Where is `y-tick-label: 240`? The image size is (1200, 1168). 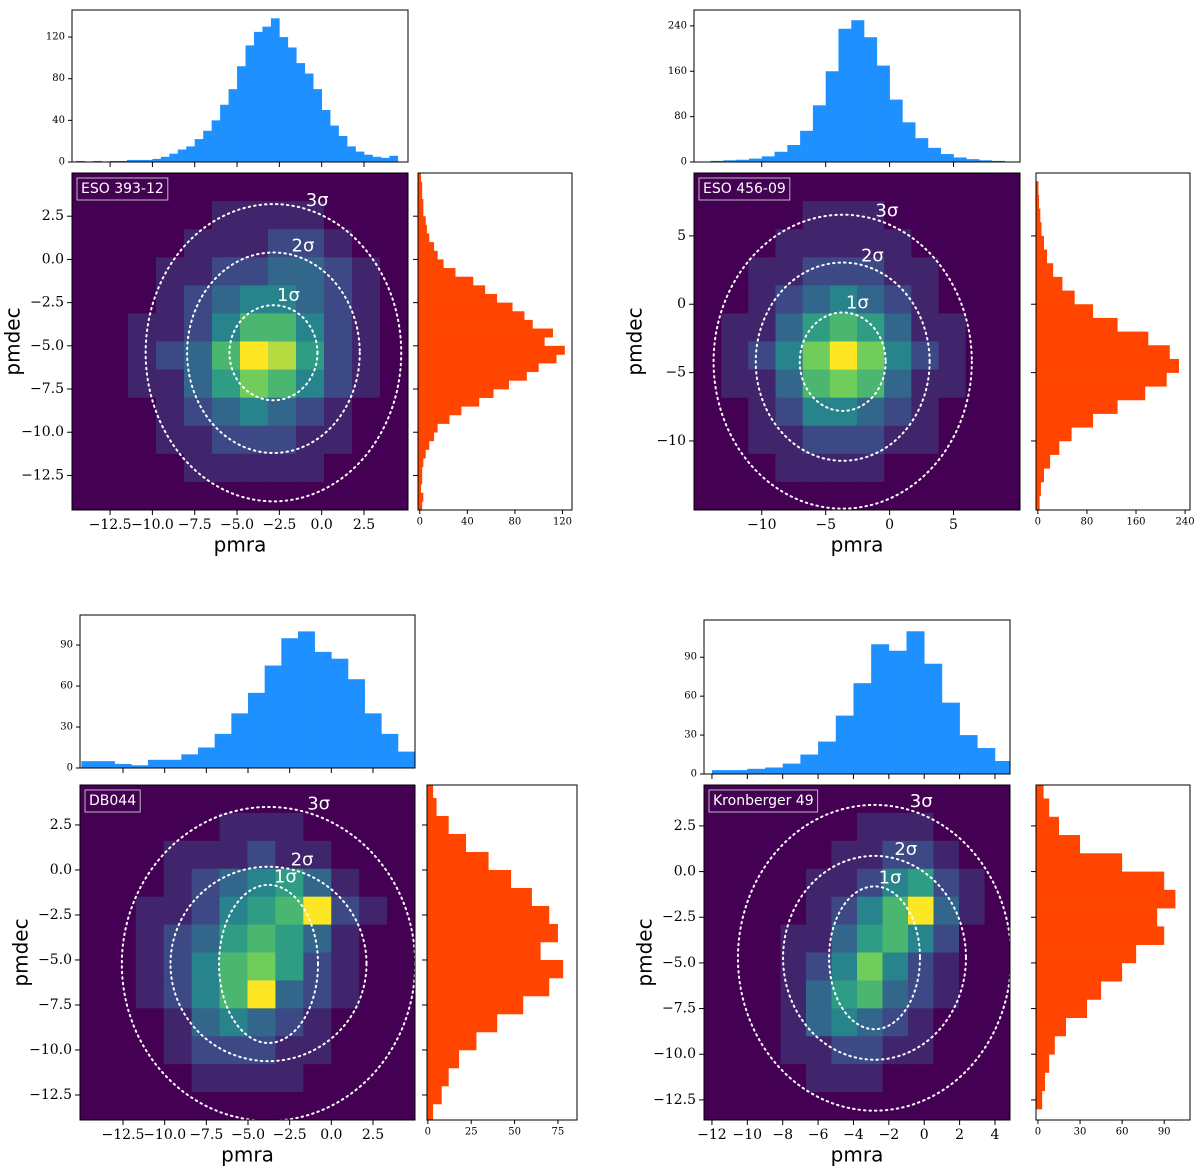 y-tick-label: 240 is located at coordinates (677, 25).